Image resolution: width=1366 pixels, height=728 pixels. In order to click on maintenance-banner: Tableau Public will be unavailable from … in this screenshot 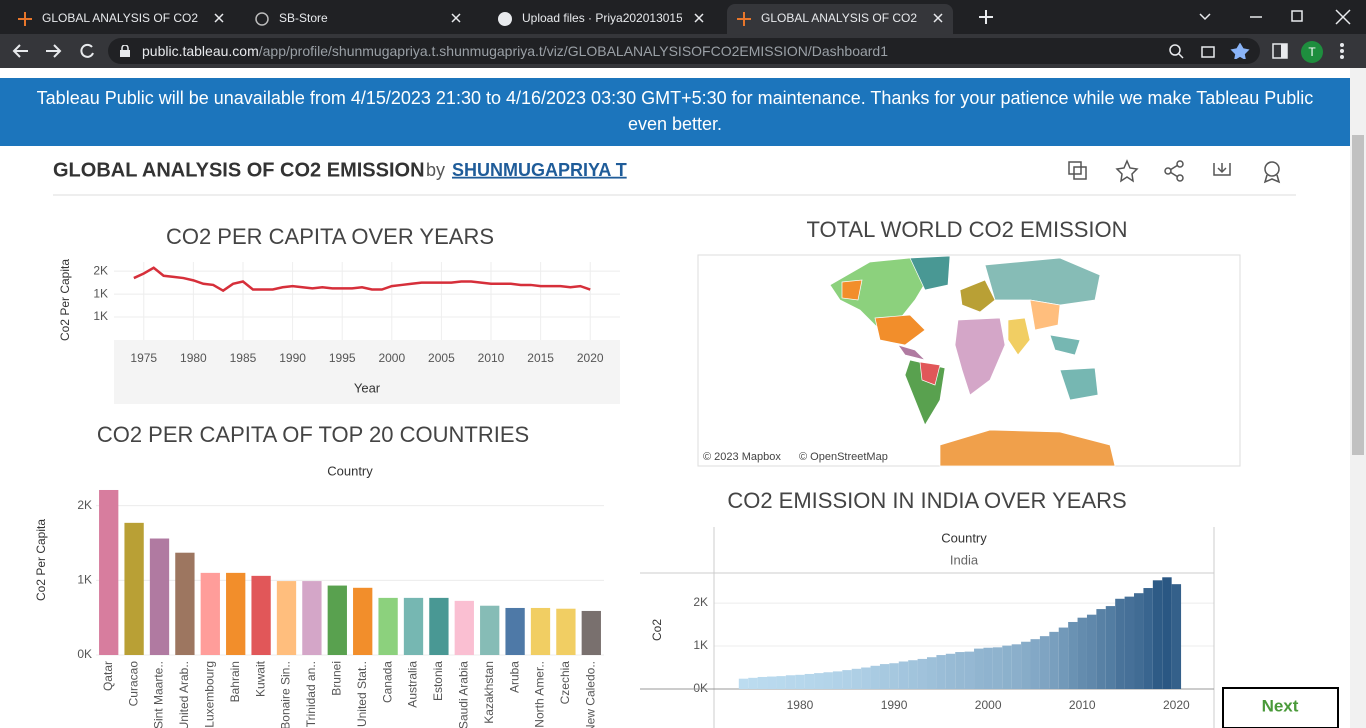, I will do `click(675, 112)`.